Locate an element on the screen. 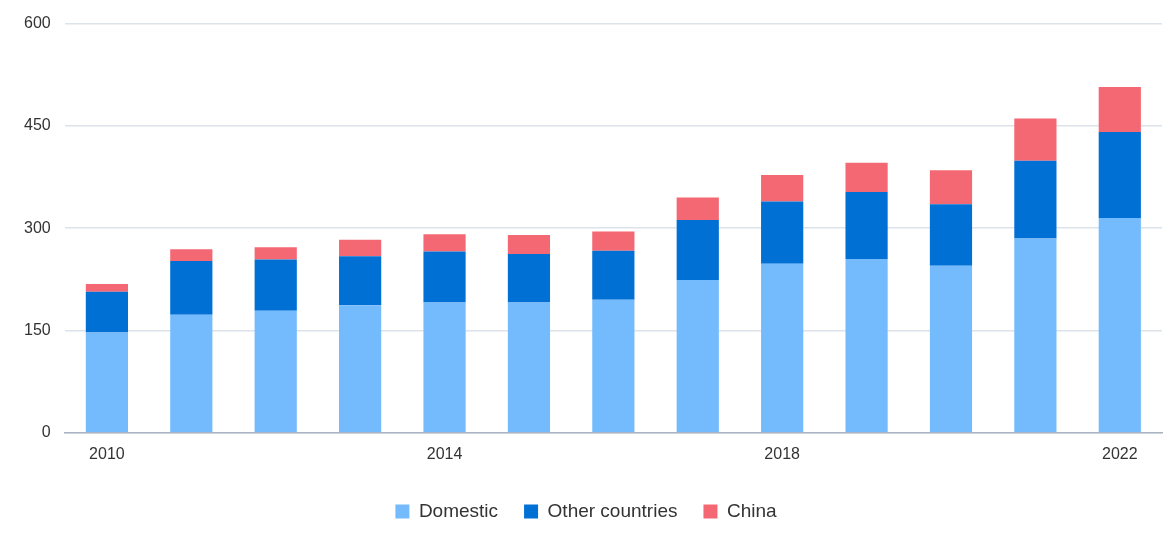 The image size is (1166, 535). legend-label: China is located at coordinates (752, 510).